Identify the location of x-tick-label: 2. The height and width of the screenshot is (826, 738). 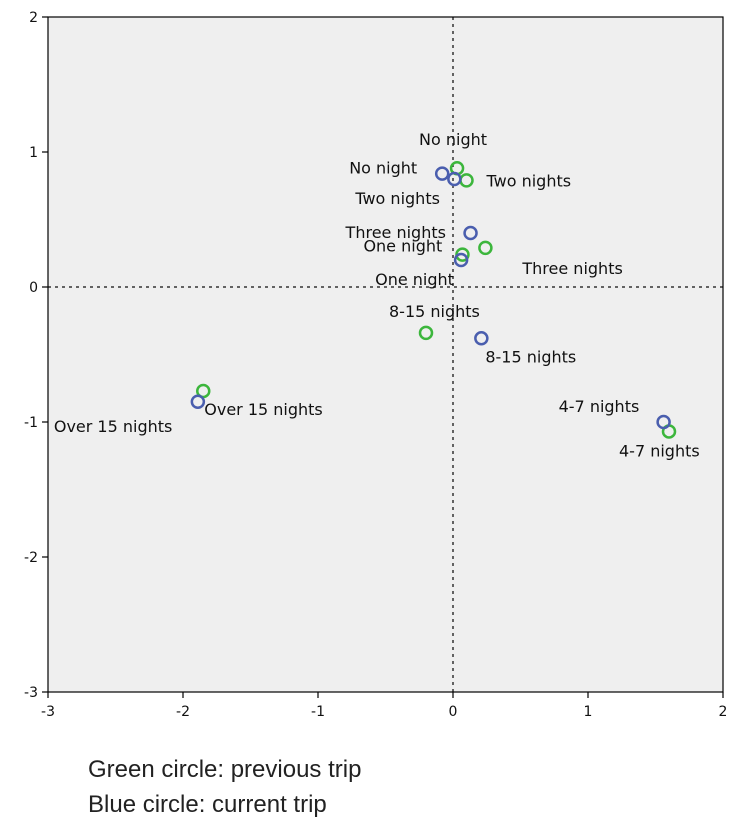
(723, 712).